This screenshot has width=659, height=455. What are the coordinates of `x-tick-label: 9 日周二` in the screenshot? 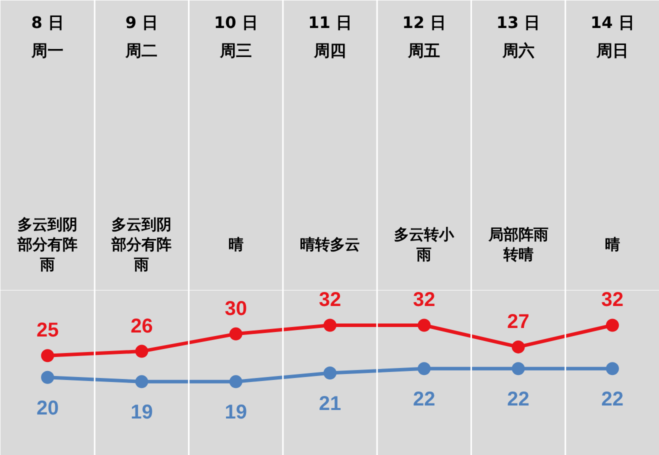 It's located at (141, 36).